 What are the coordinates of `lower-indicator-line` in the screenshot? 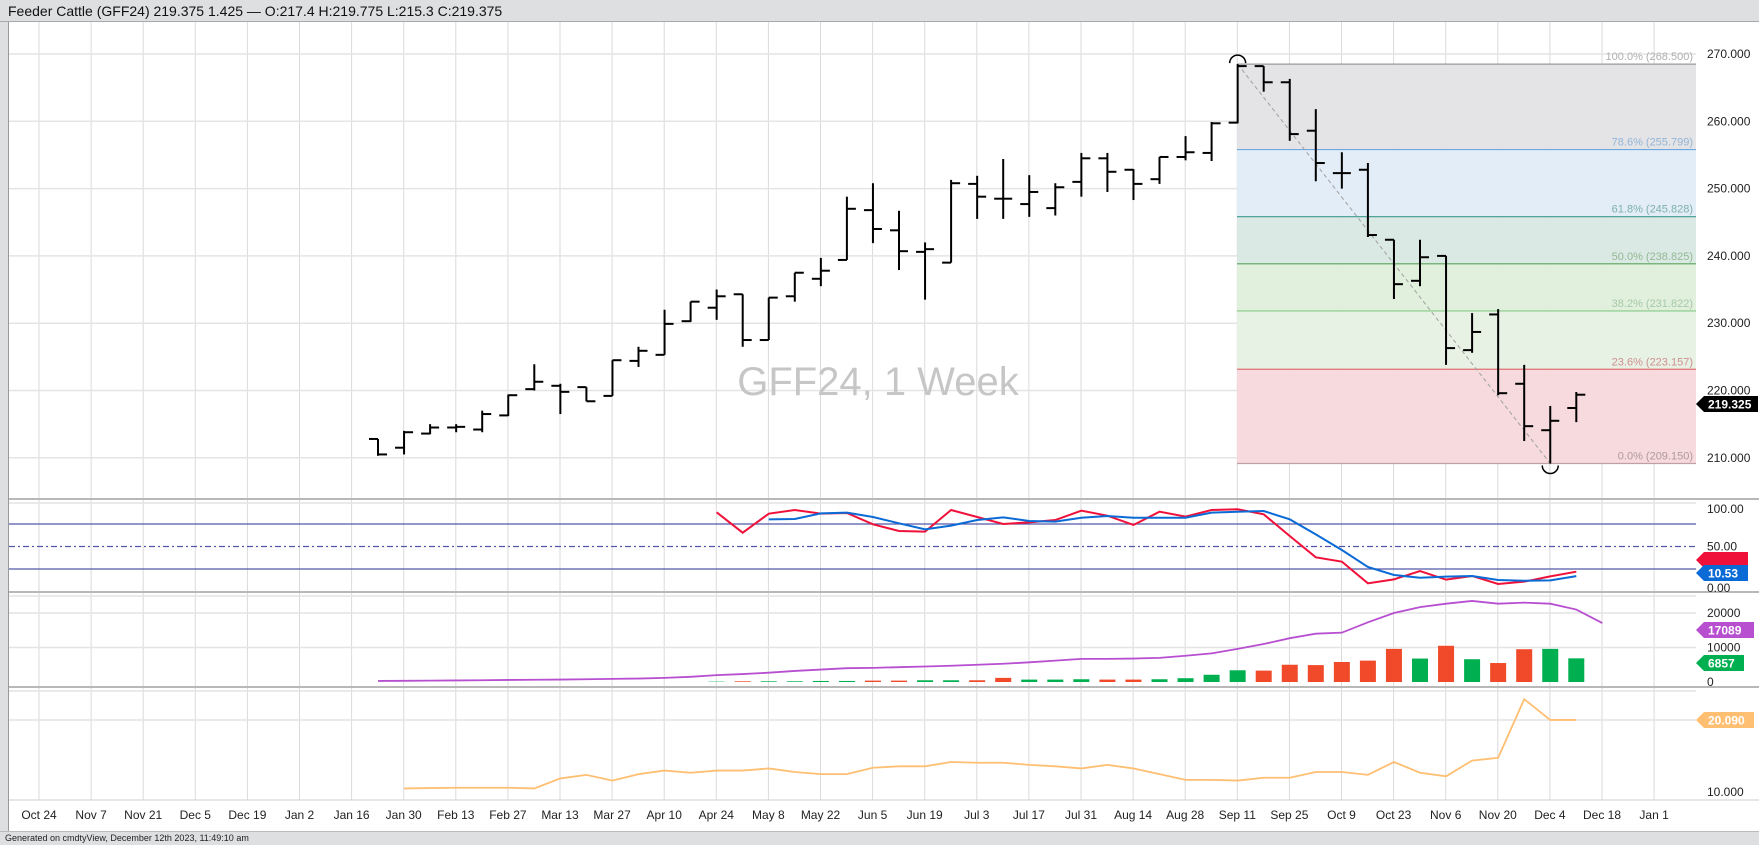 It's located at (990, 743).